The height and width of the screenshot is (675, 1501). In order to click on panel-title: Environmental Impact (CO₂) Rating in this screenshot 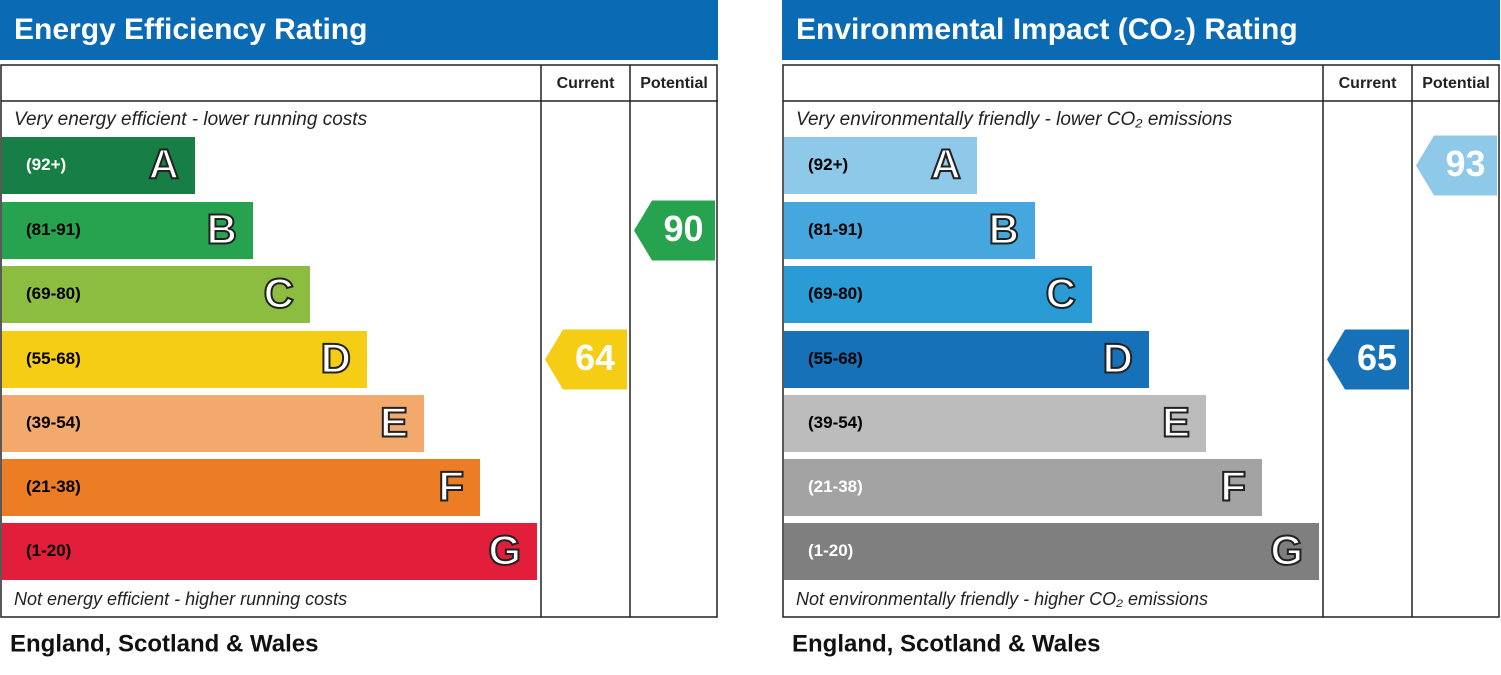, I will do `click(1047, 29)`.